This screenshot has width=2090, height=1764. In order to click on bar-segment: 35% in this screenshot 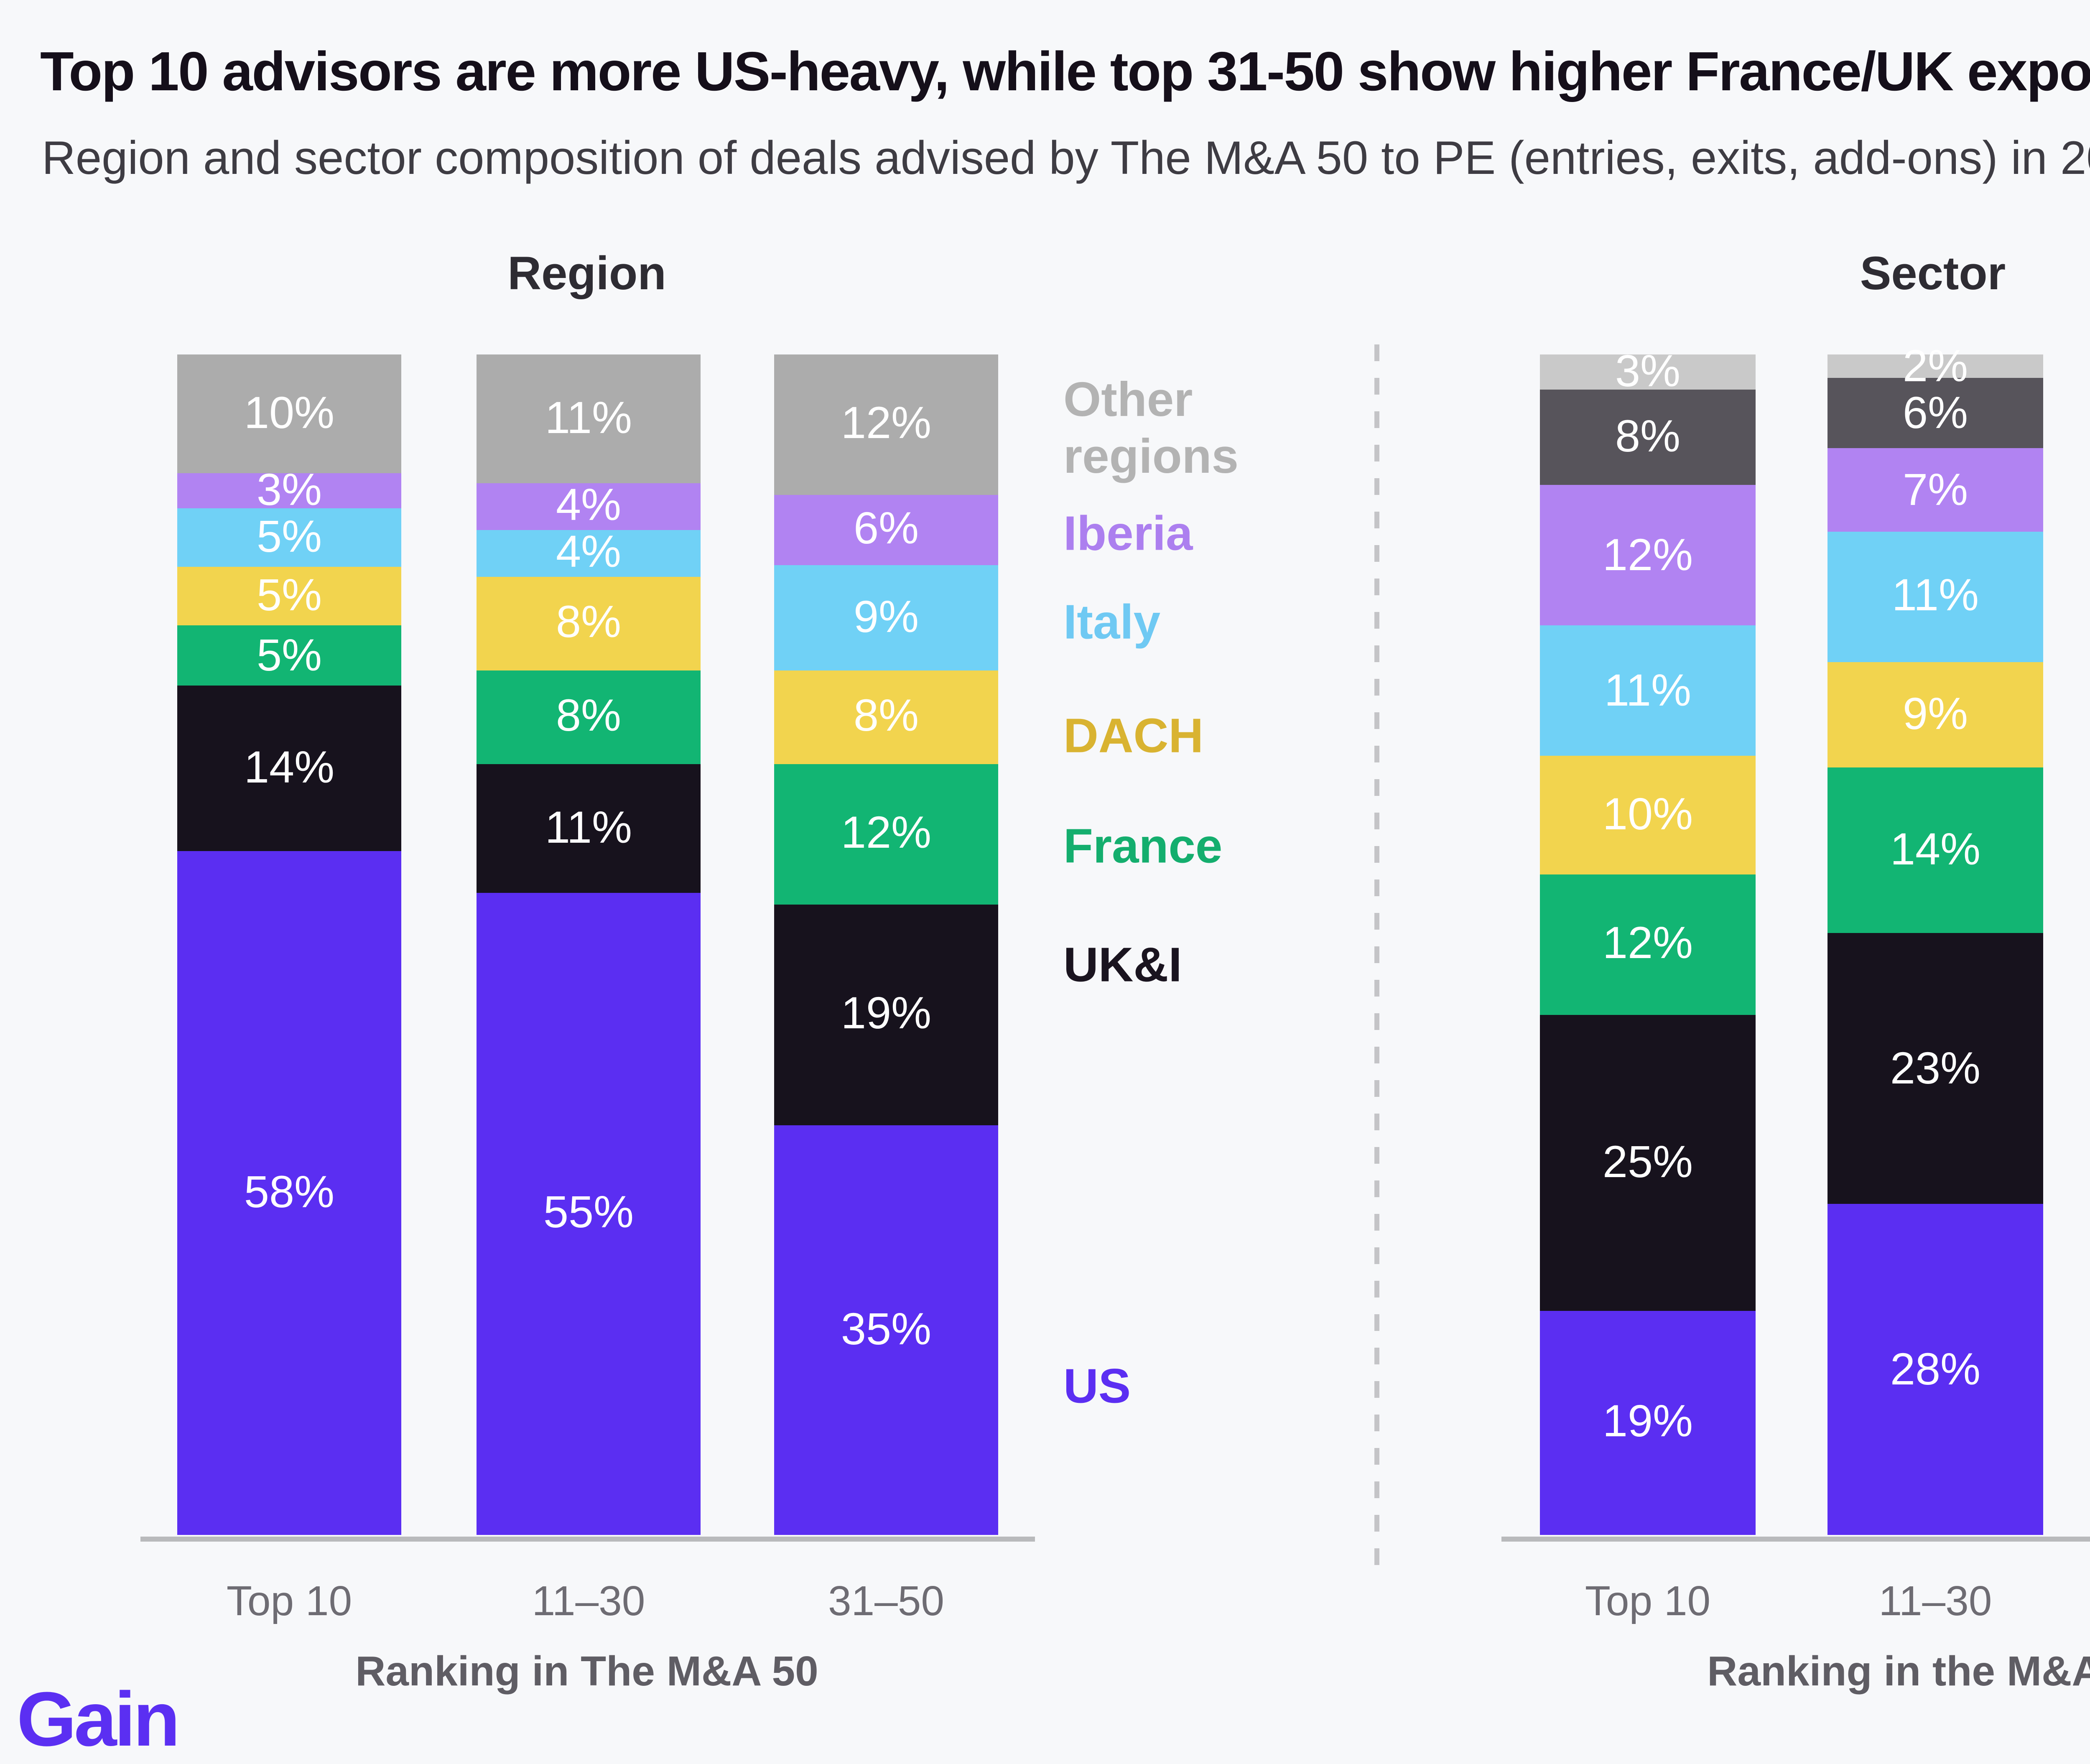, I will do `click(886, 1330)`.